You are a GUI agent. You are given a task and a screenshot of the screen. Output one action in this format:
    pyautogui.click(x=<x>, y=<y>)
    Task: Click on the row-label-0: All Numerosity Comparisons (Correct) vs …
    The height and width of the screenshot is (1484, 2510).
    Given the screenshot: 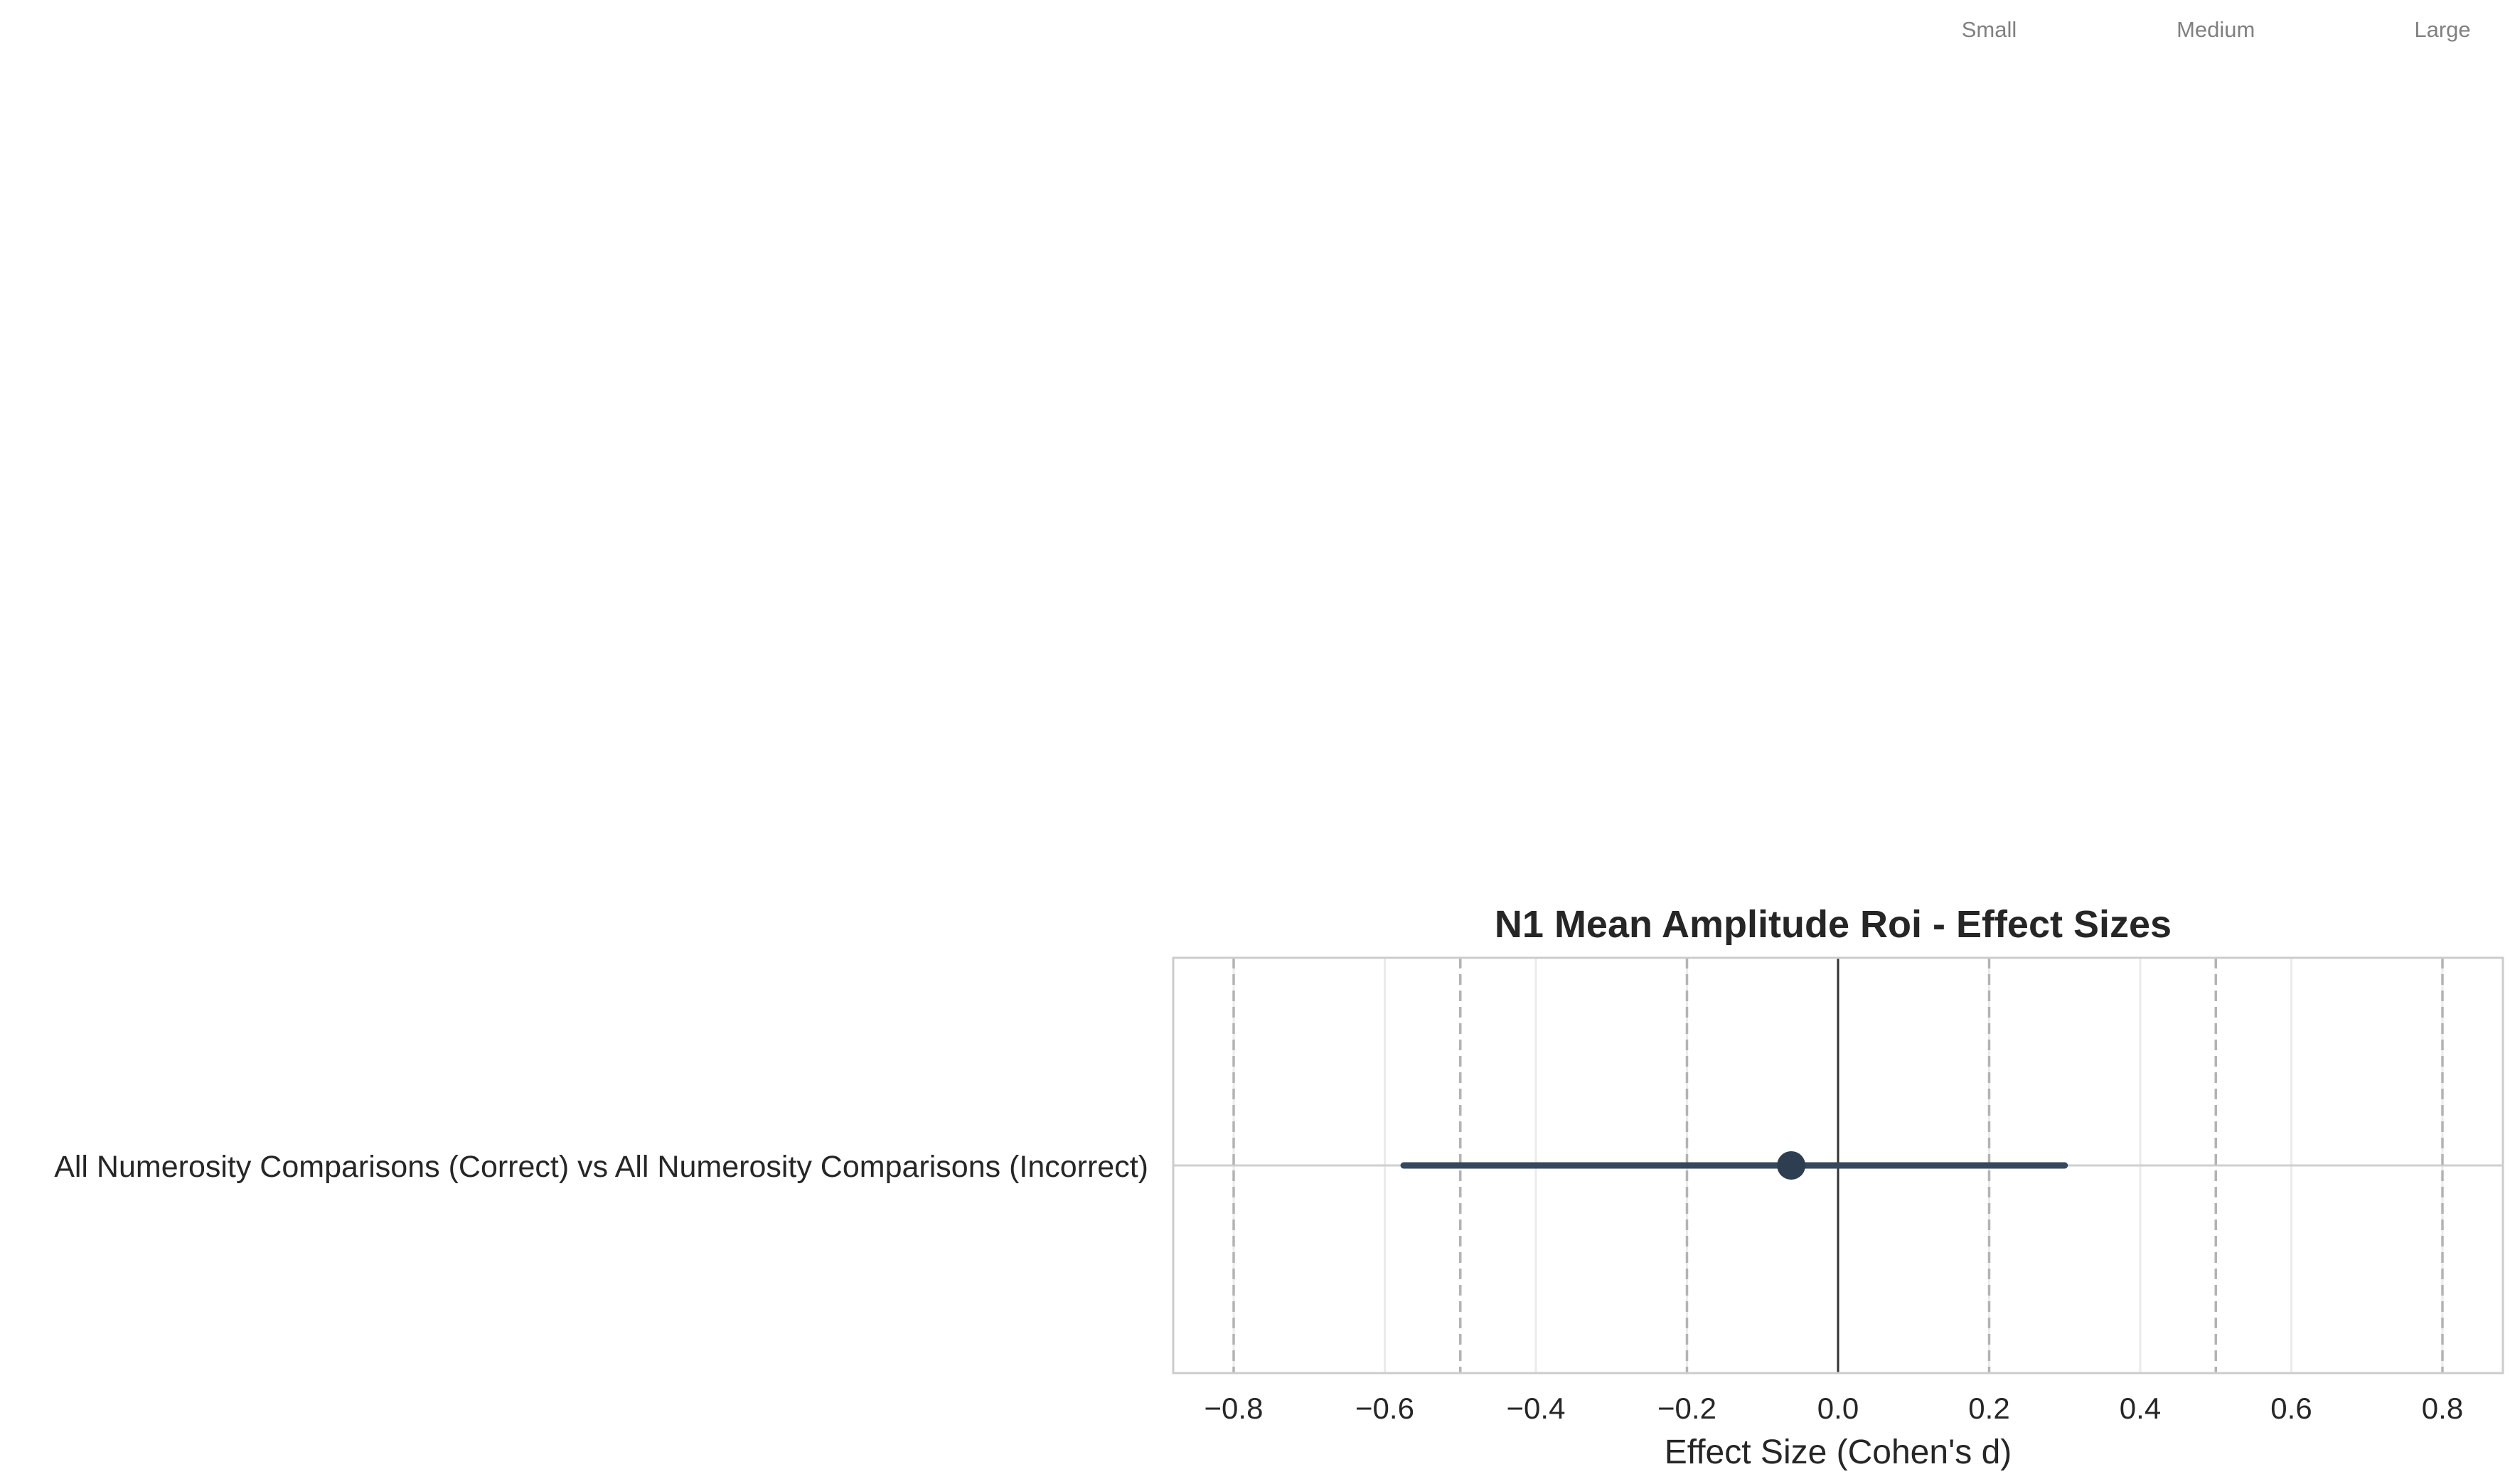 What is the action you would take?
    pyautogui.click(x=601, y=1167)
    